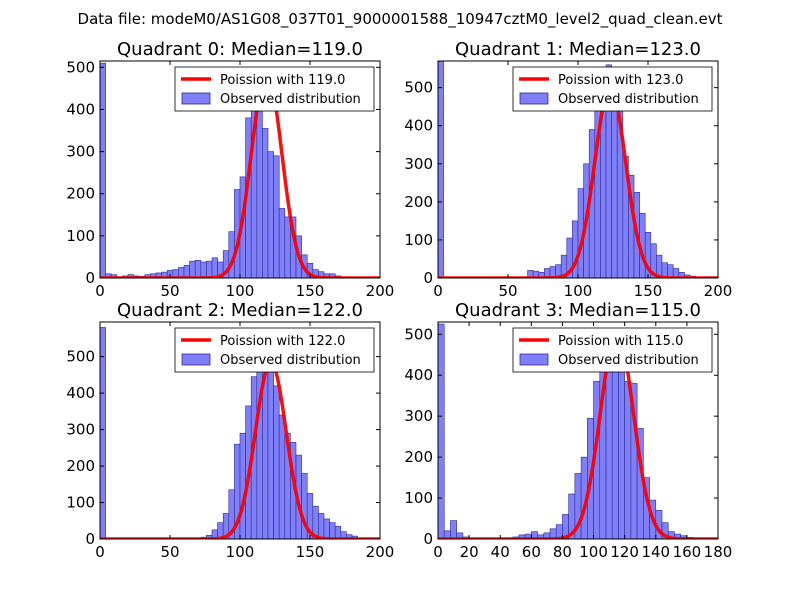  I want to click on x-tick-label: 160, so click(687, 552).